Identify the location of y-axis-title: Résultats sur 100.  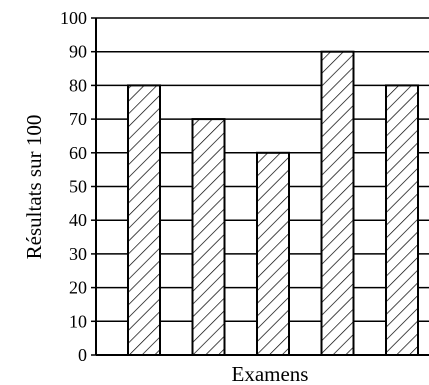
(34, 187).